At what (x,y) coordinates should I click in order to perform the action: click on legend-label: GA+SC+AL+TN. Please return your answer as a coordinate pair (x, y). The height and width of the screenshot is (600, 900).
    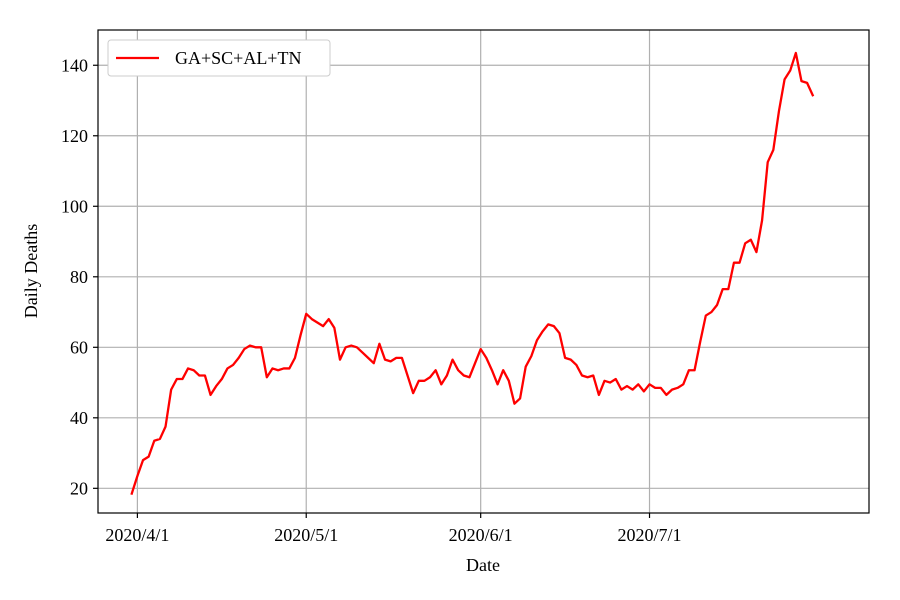
    Looking at the image, I should click on (238, 58).